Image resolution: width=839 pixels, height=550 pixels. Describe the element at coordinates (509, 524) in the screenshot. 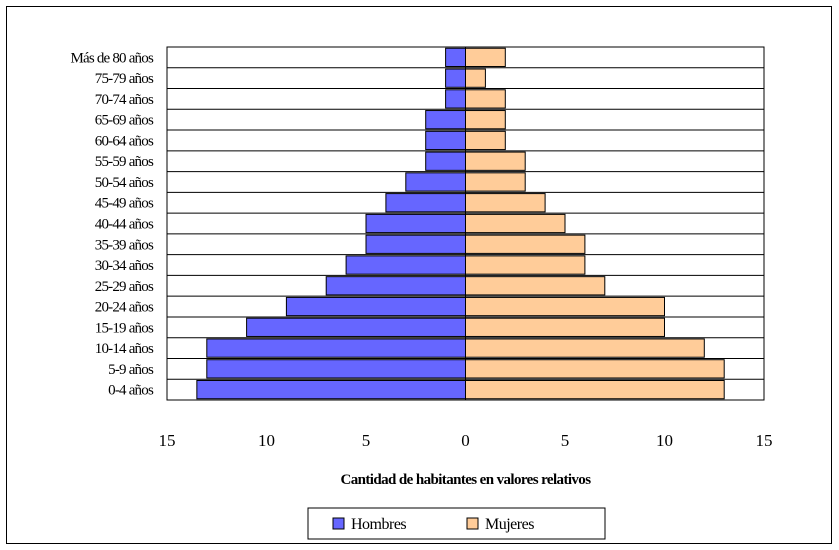

I see `legend-label-mujeres: Mujeres` at that location.